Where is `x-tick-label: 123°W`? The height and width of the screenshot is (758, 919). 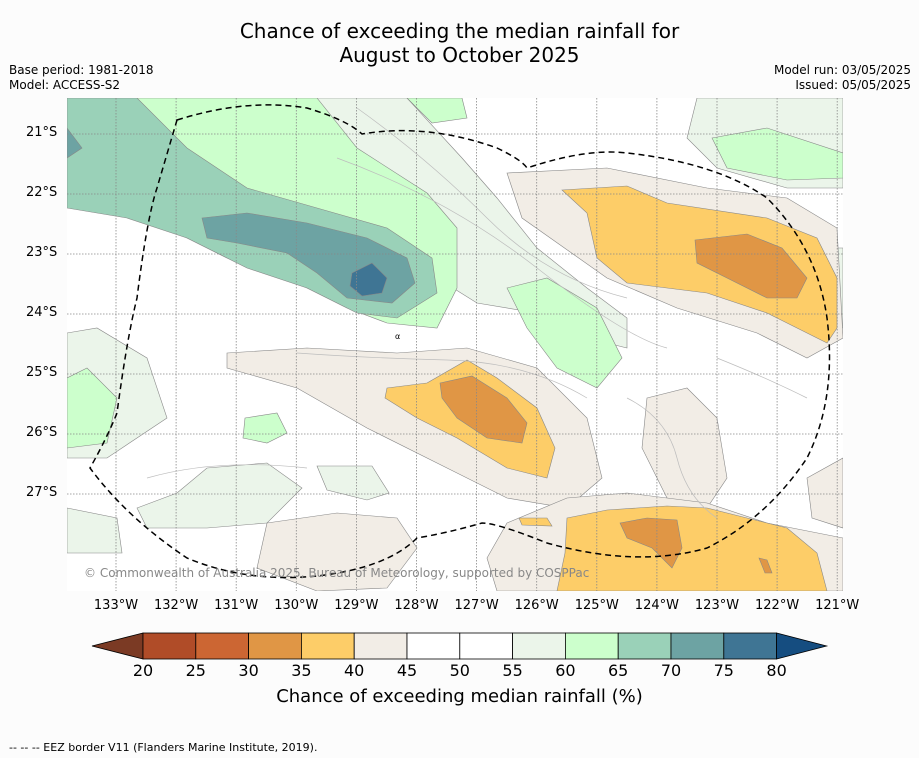
x-tick-label: 123°W is located at coordinates (717, 605).